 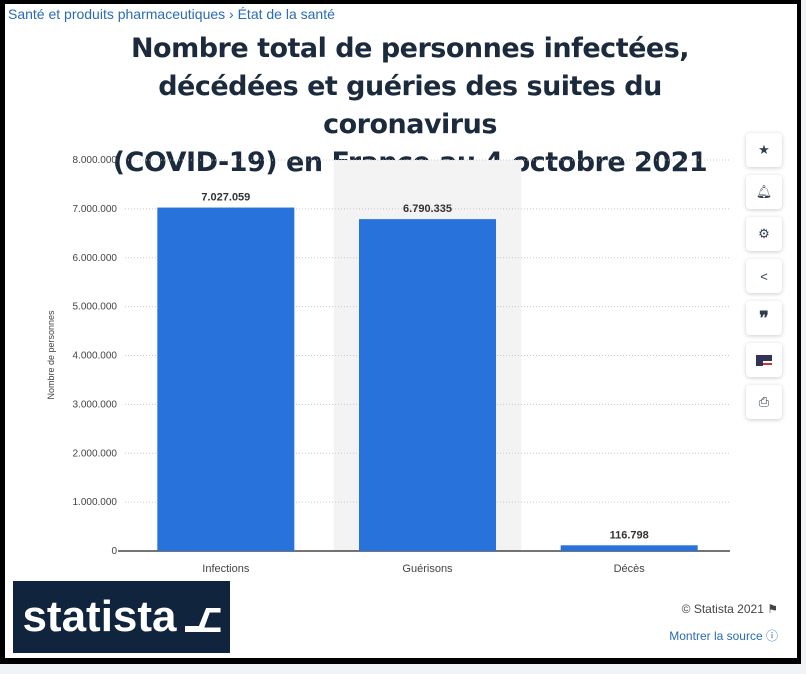 What do you see at coordinates (95, 160) in the screenshot?
I see `y-tick-label: 8.000.000` at bounding box center [95, 160].